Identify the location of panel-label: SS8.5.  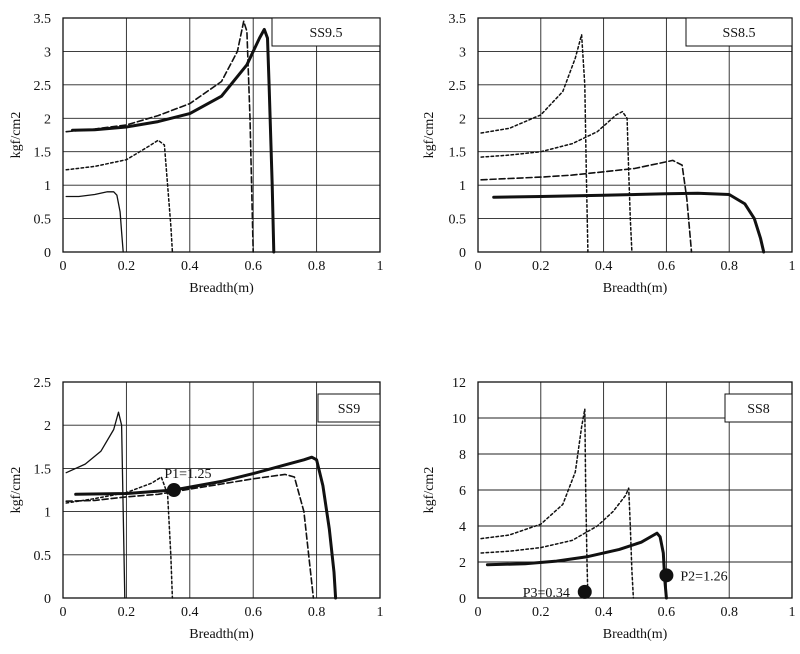
(738, 33).